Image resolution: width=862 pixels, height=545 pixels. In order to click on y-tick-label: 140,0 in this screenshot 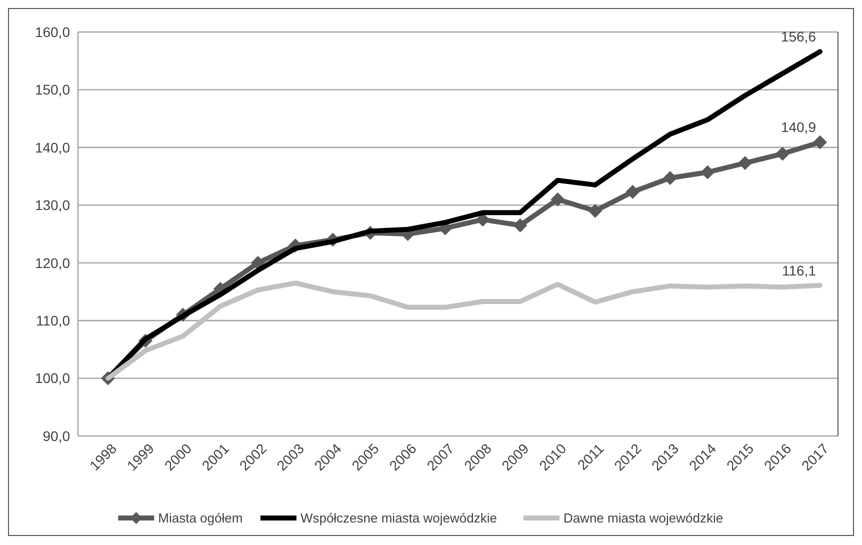, I will do `click(52, 147)`.